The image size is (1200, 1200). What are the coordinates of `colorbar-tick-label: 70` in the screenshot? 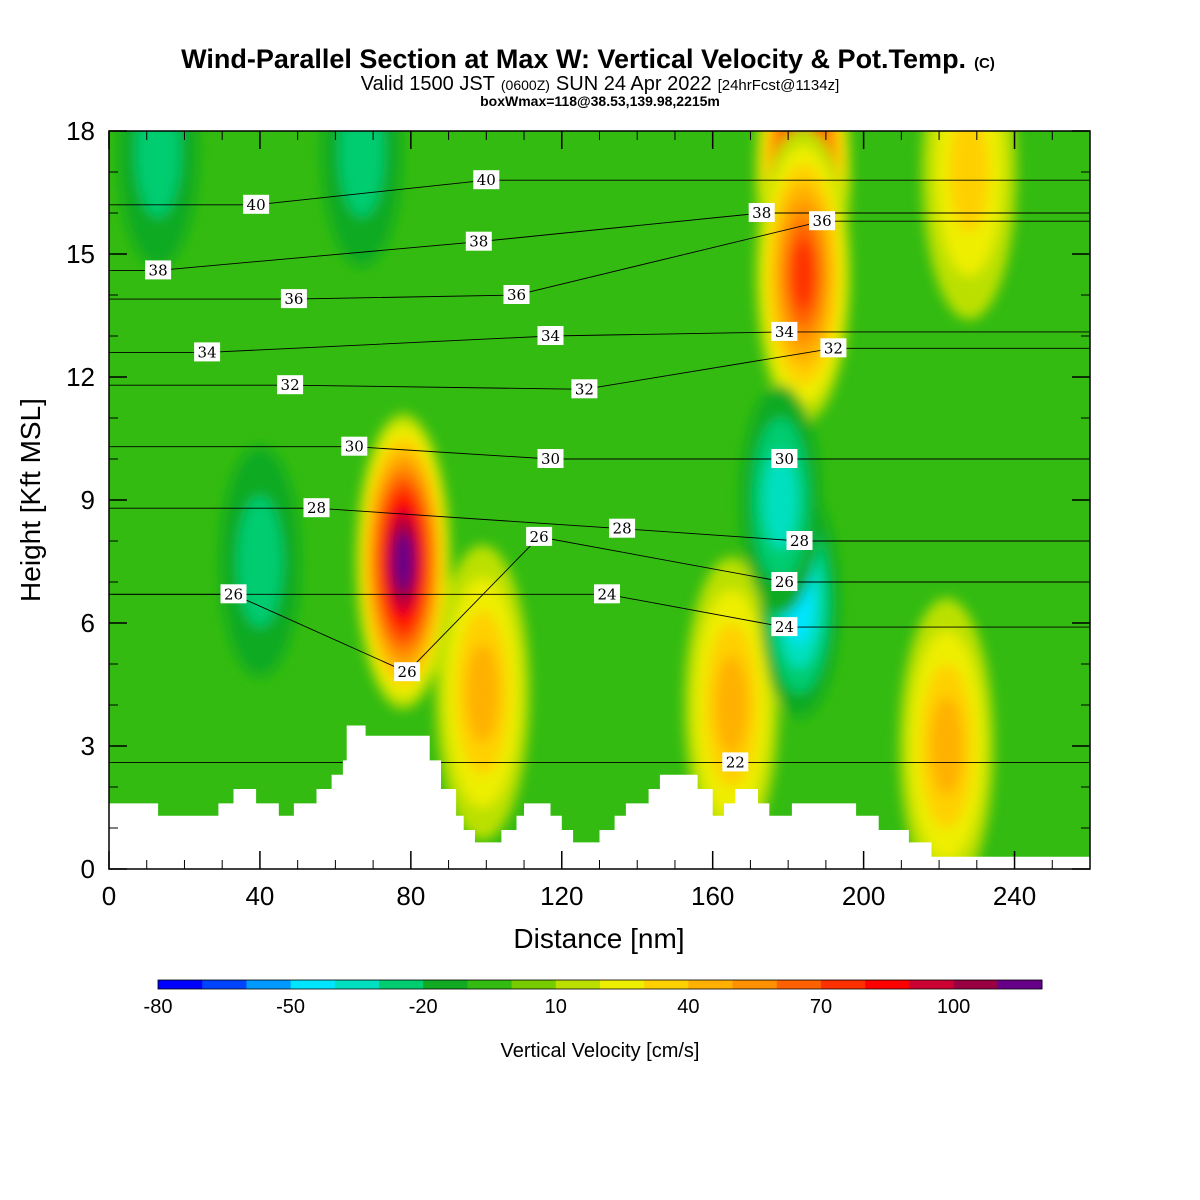 It's located at (821, 1007).